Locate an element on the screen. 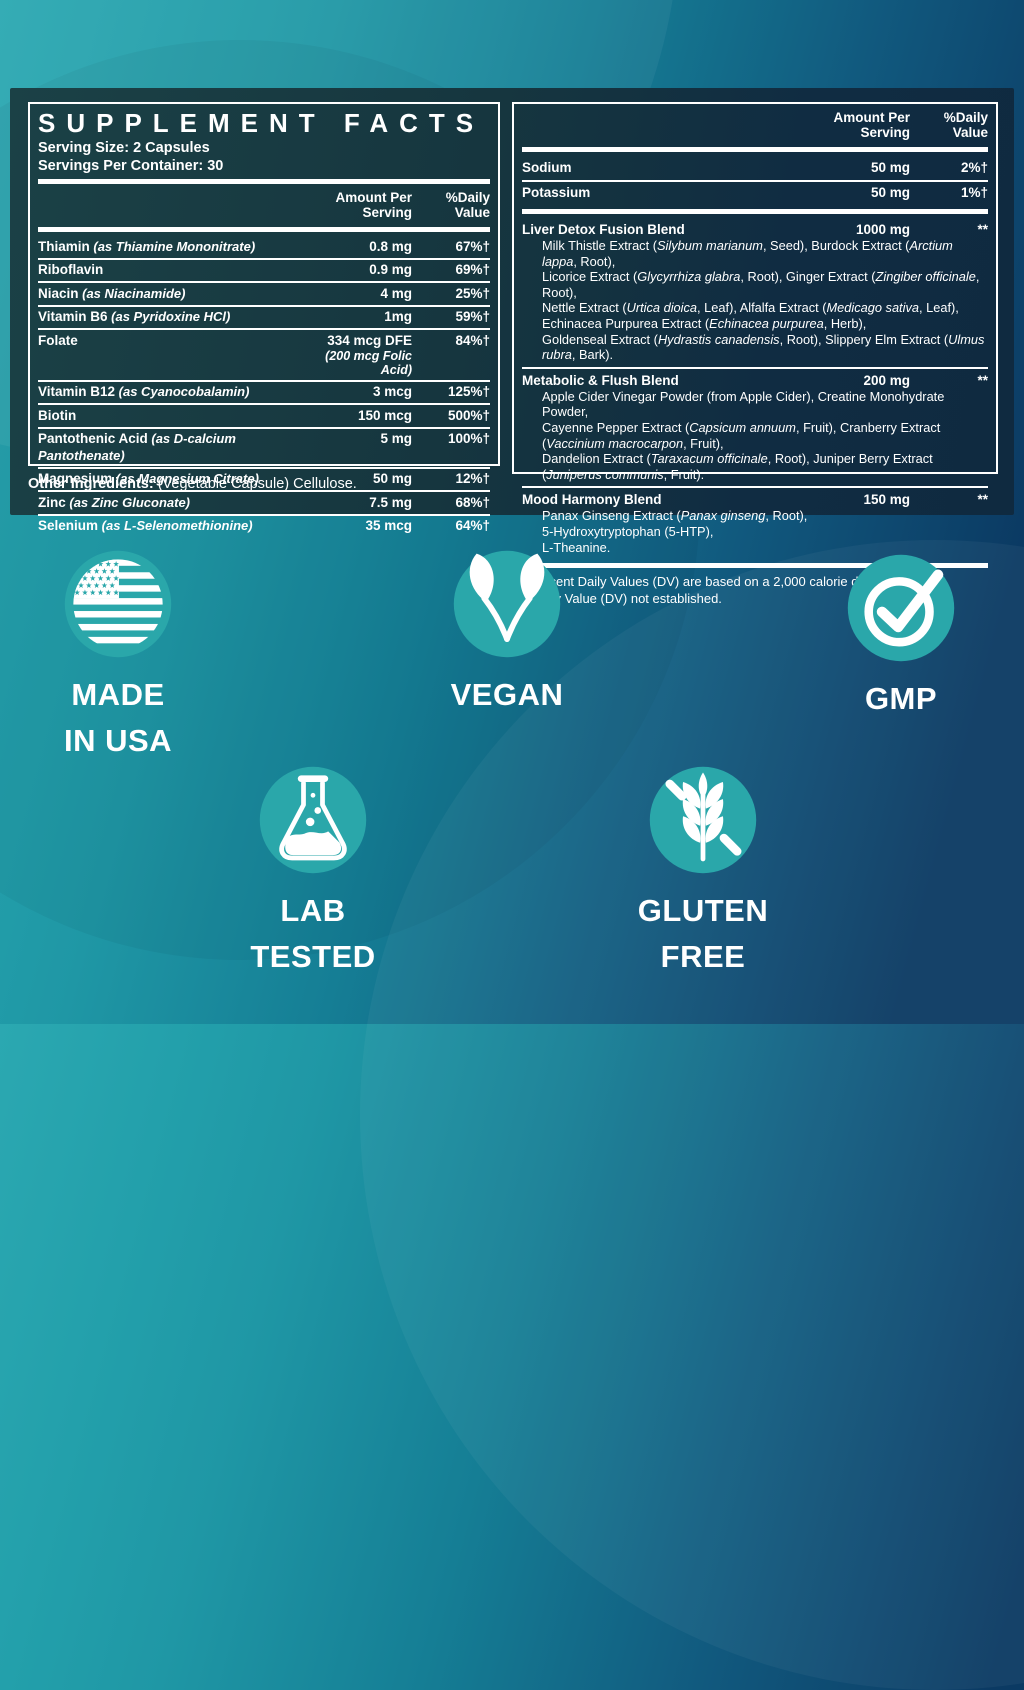  nutrient-name: Folate is located at coordinates (58, 340).